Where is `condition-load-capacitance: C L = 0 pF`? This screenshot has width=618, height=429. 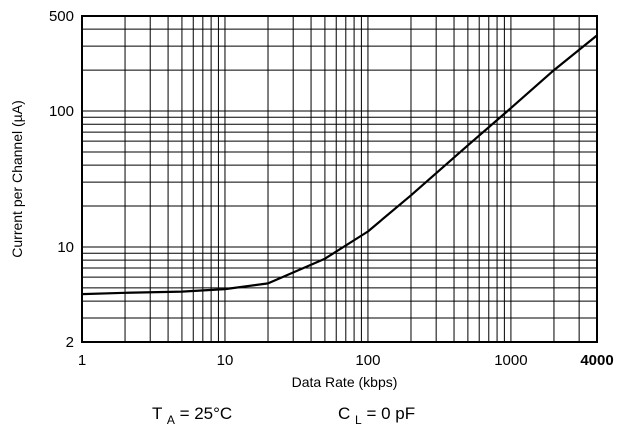
condition-load-capacitance: C L = 0 pF is located at coordinates (376, 416).